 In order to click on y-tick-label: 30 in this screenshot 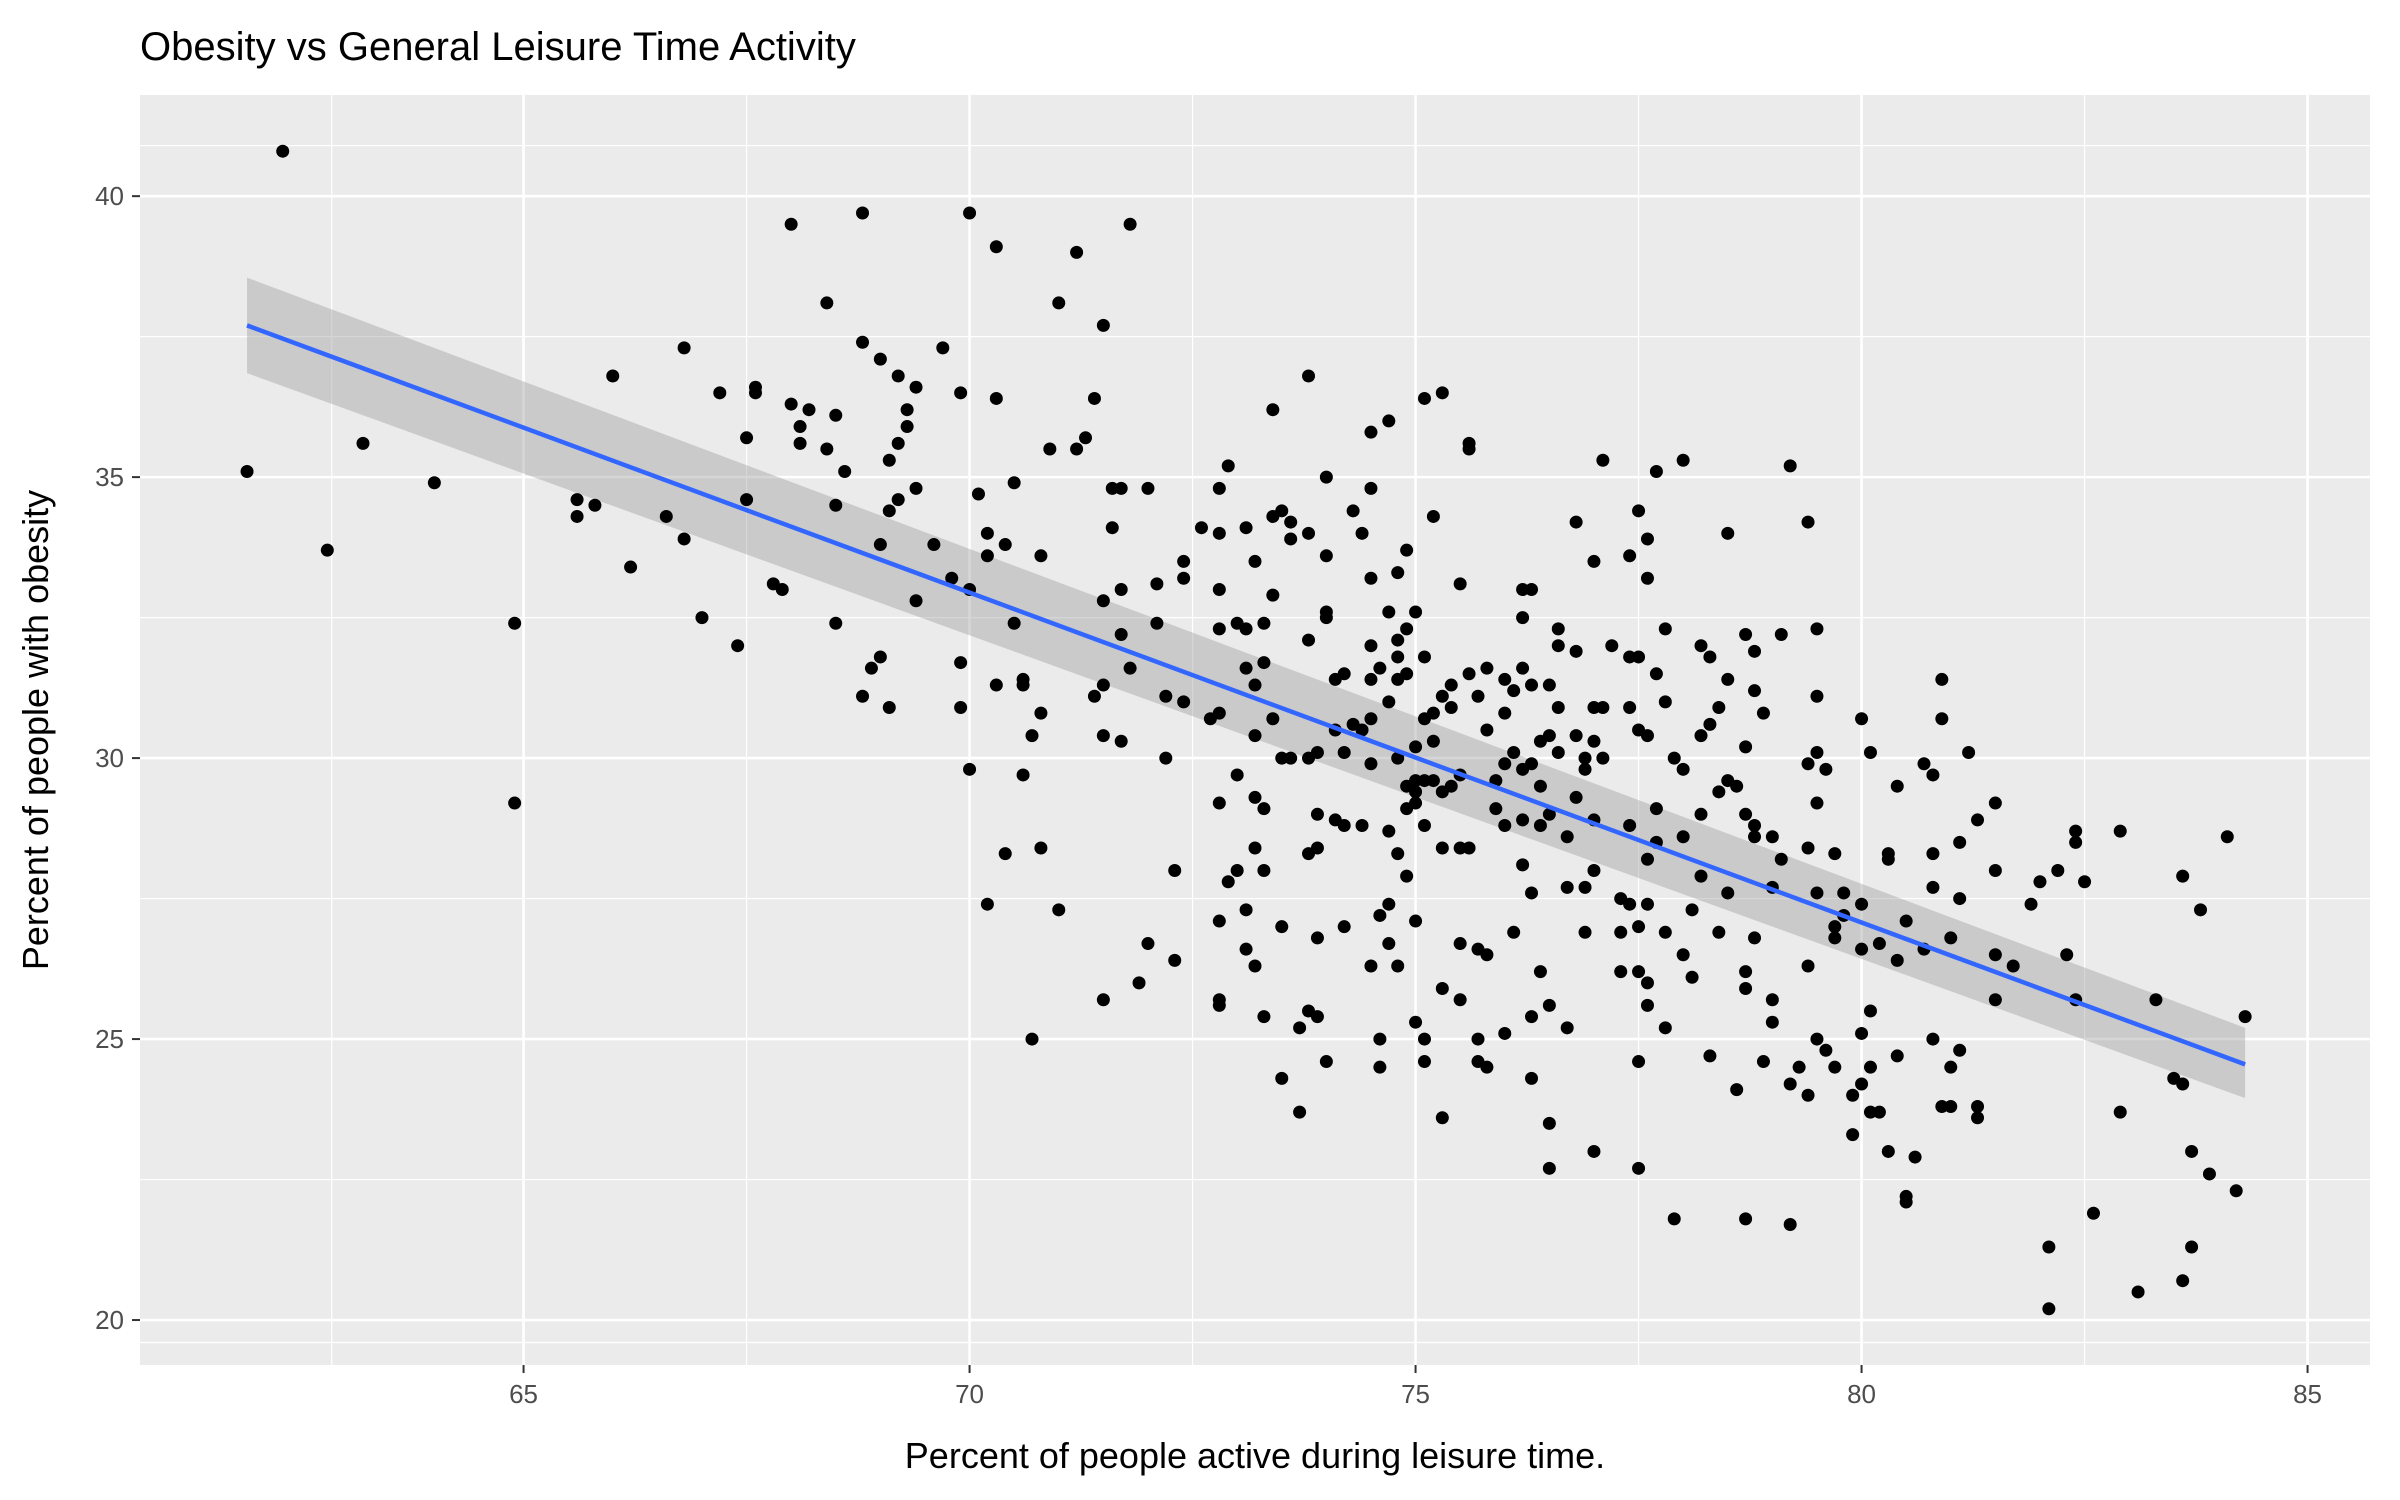, I will do `click(109, 758)`.